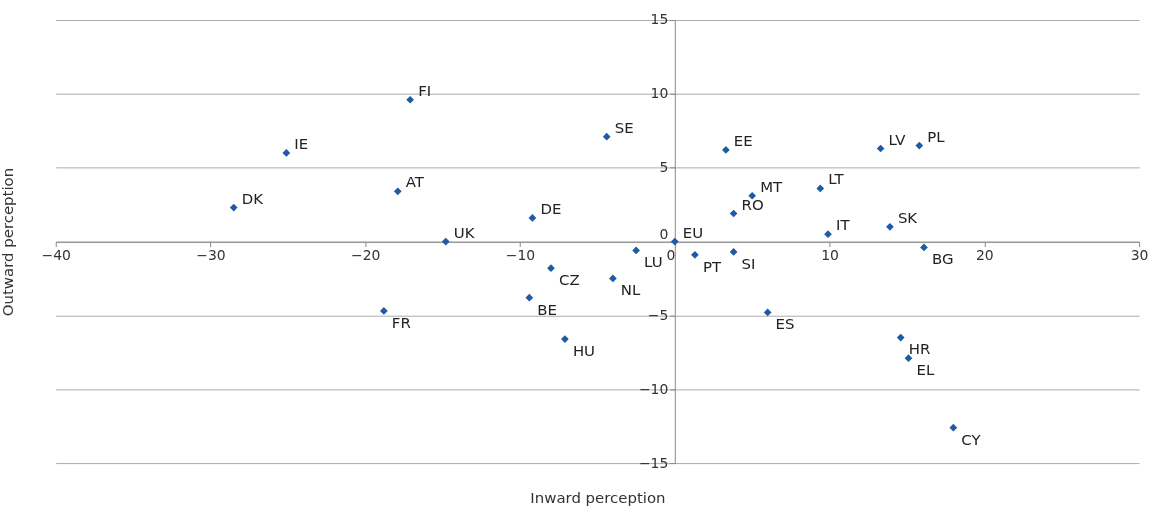 The image size is (1158, 524). What do you see at coordinates (547, 309) in the screenshot?
I see `annotation: BE` at bounding box center [547, 309].